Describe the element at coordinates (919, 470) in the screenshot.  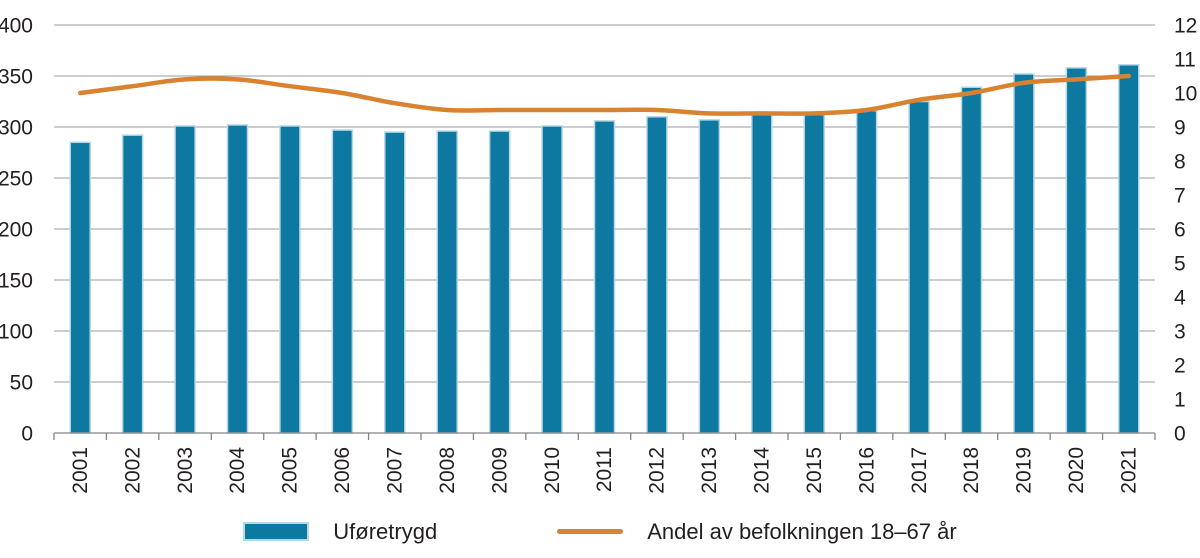
I see `x-tick-label: 2017` at that location.